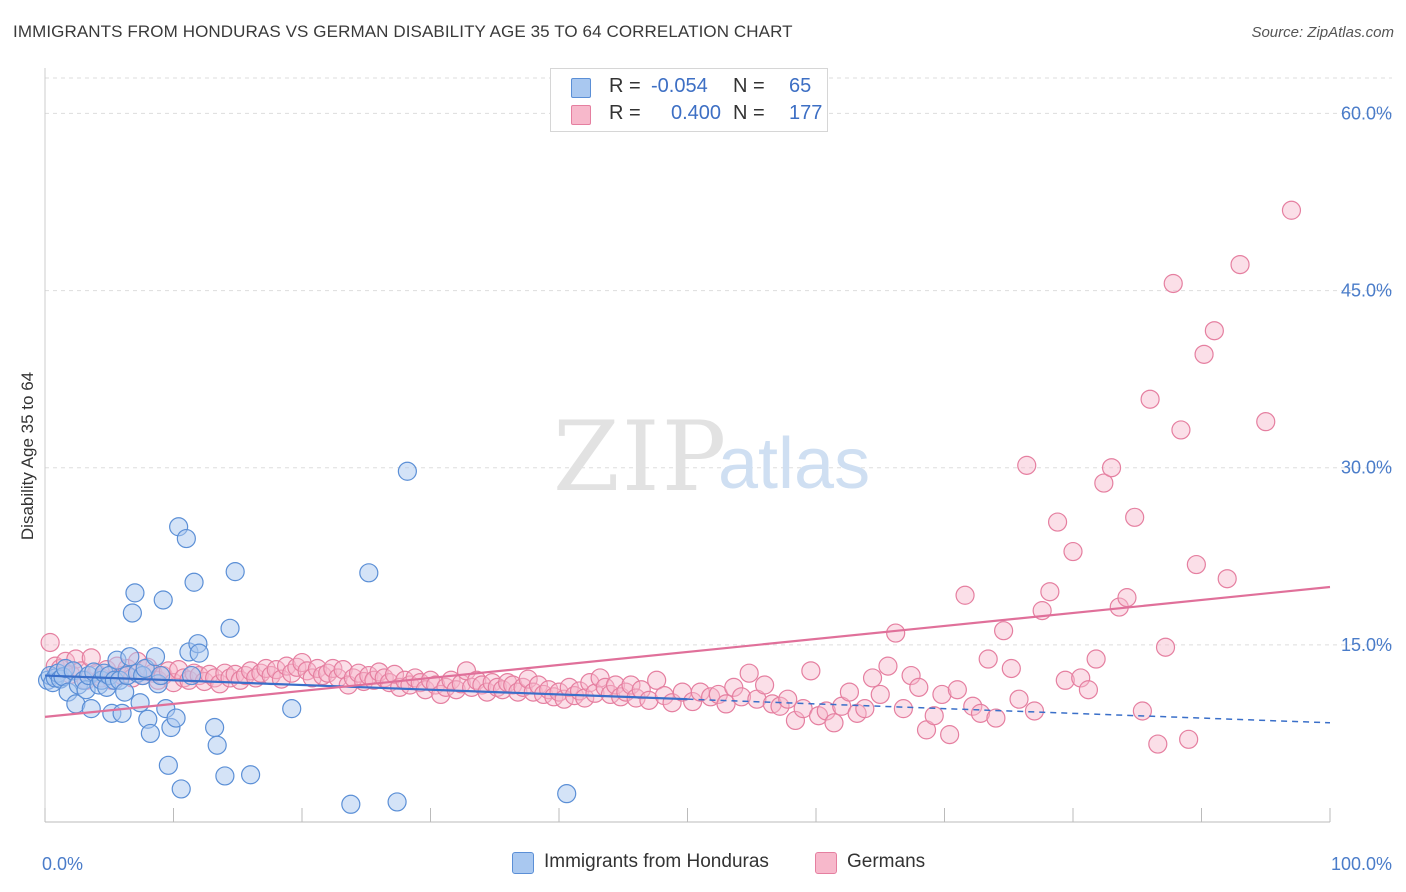 The width and height of the screenshot is (1406, 892). I want to click on legend-r-value: -0.054, so click(679, 86).